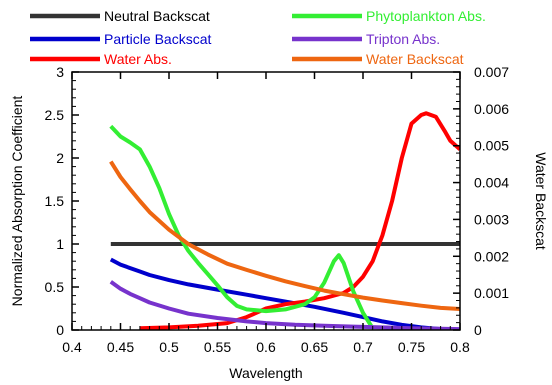  Describe the element at coordinates (491, 293) in the screenshot. I see `y2-tick-label: 0.001` at that location.